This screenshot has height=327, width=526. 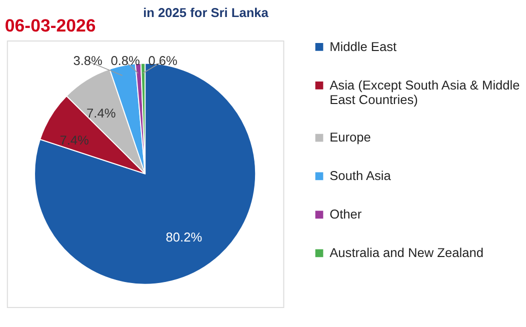 I want to click on data-label: 3.8%, so click(x=87, y=60).